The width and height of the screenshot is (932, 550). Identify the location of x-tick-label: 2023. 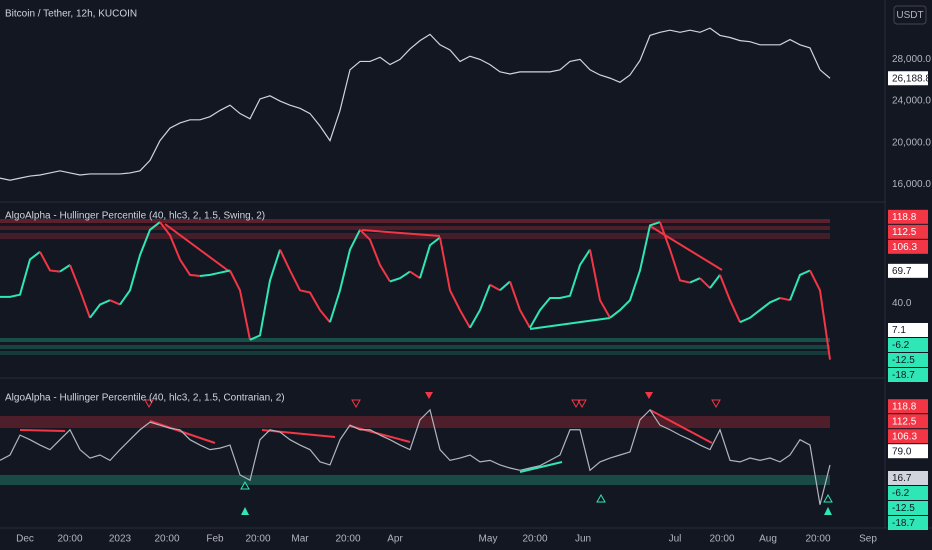
(120, 539).